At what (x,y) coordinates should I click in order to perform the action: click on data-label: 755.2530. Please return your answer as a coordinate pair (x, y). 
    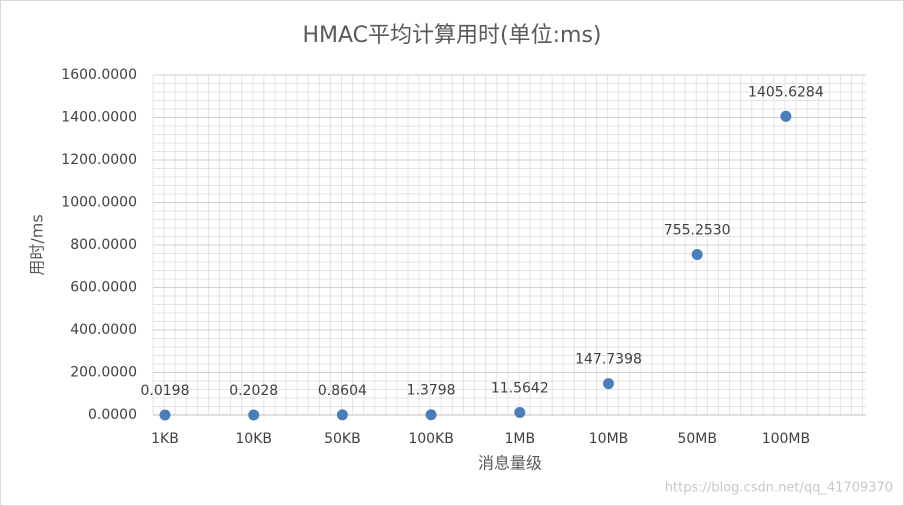
    Looking at the image, I should click on (697, 231).